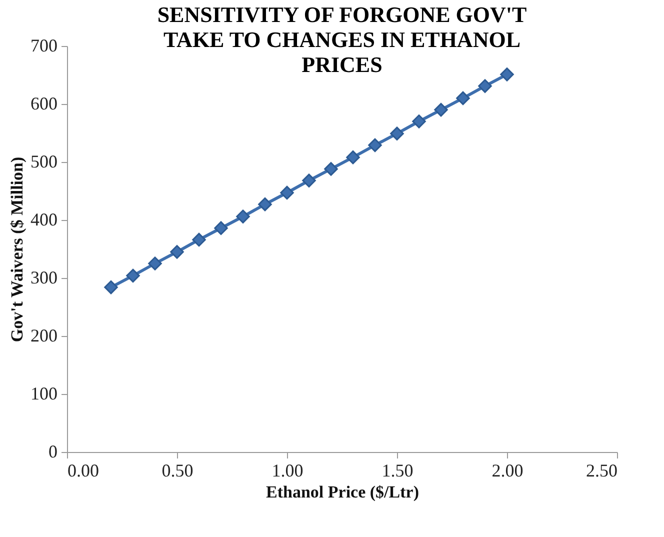 The height and width of the screenshot is (537, 664). I want to click on y-tick-label: 100, so click(44, 394).